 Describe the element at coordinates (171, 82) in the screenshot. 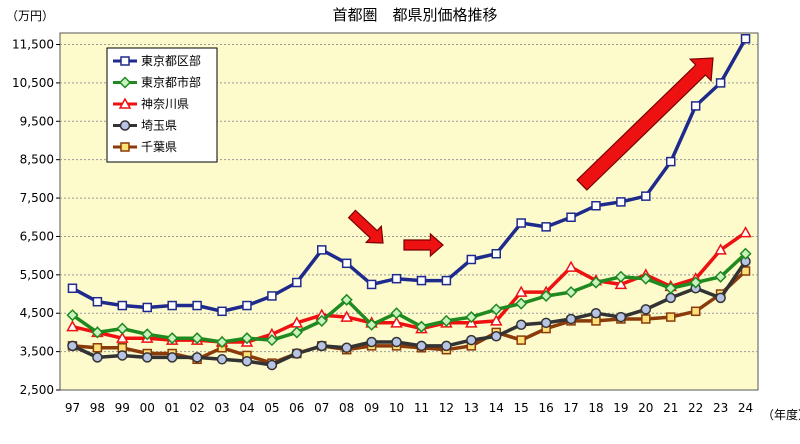

I see `legend-label: 東京都市部` at that location.